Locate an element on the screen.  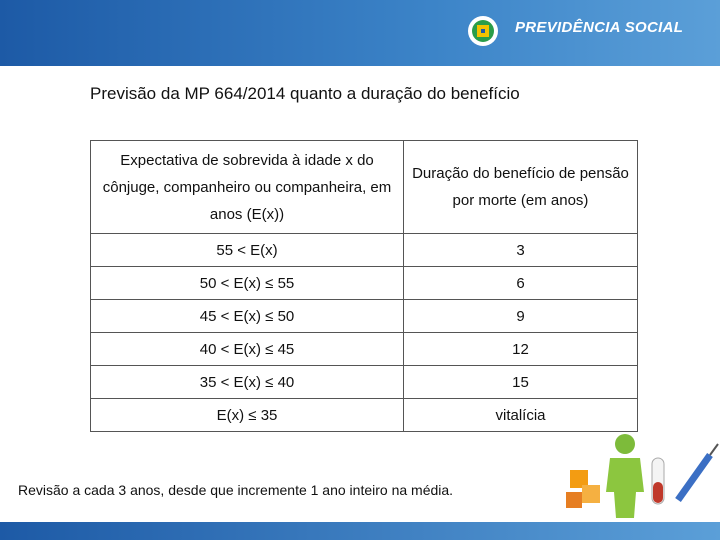
table-cell: 35 < E(x) ≤ 40 is located at coordinates (247, 382).